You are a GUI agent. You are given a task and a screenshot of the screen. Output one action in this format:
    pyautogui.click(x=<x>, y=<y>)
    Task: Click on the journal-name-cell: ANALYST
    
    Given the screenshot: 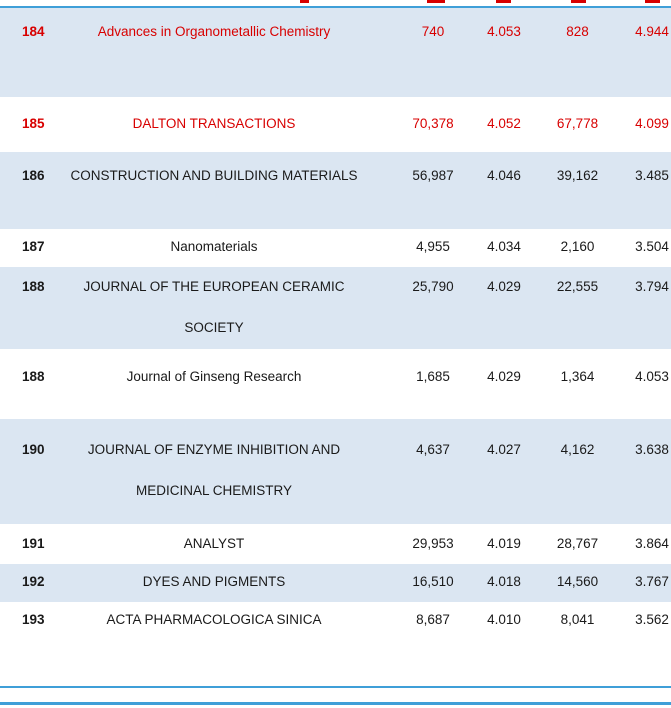 What is the action you would take?
    pyautogui.click(x=214, y=543)
    